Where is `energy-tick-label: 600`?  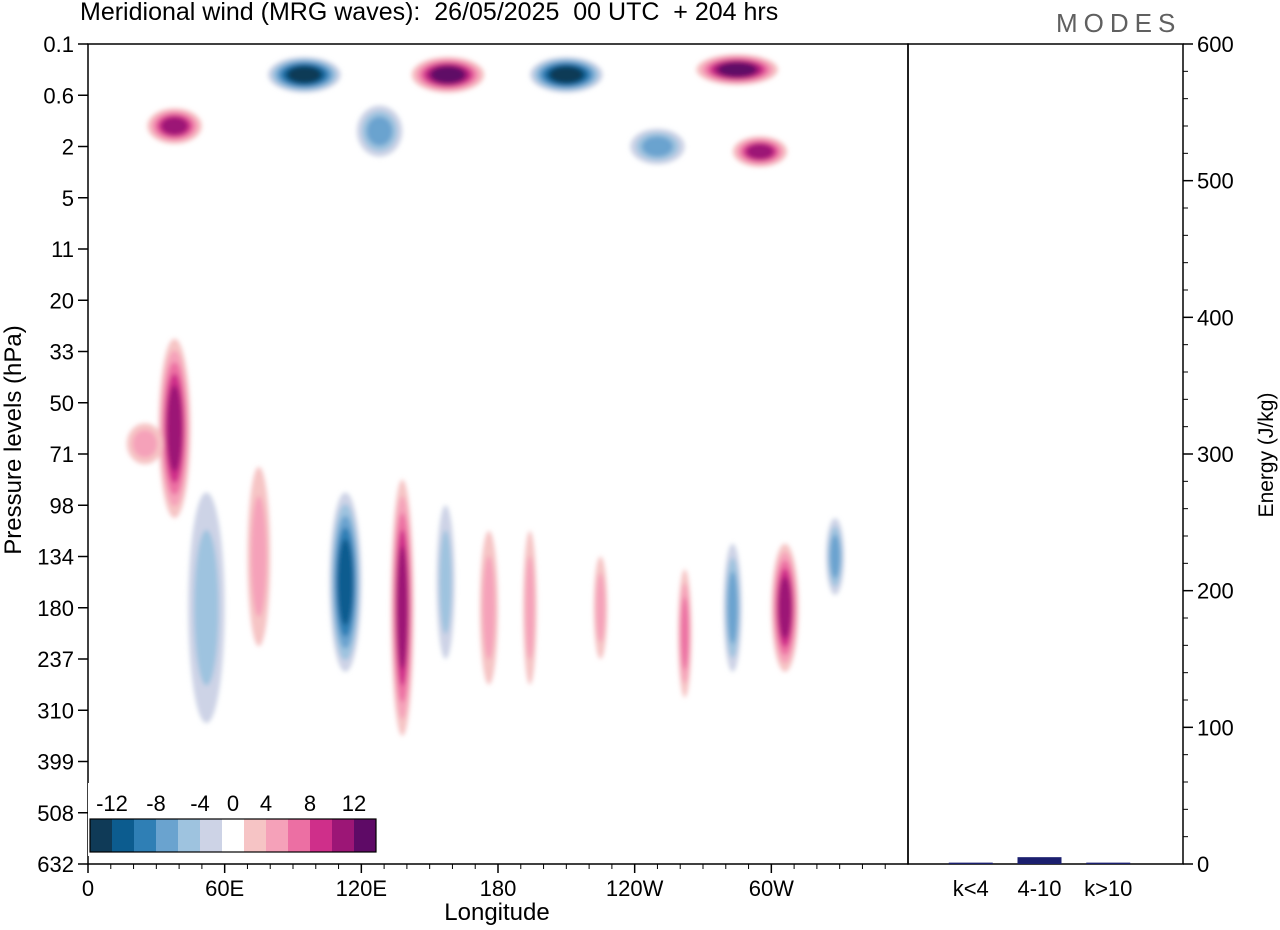
energy-tick-label: 600 is located at coordinates (1215, 44).